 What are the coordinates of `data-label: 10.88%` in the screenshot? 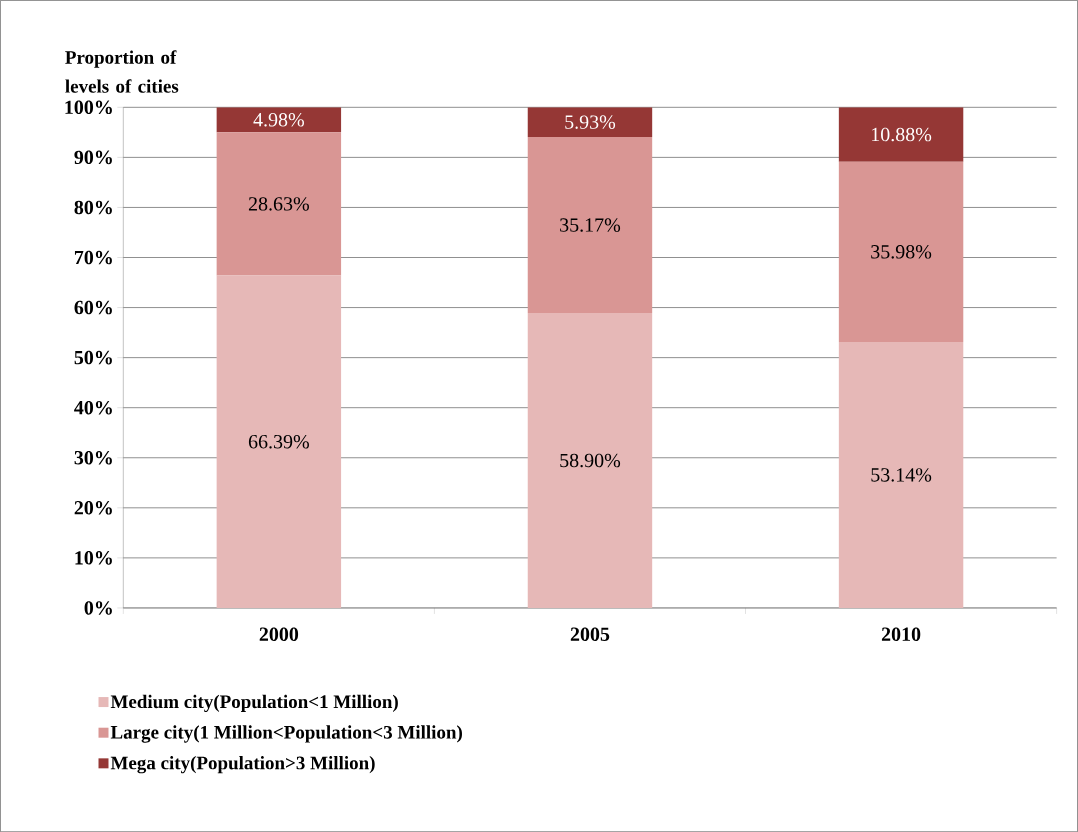 It's located at (902, 134).